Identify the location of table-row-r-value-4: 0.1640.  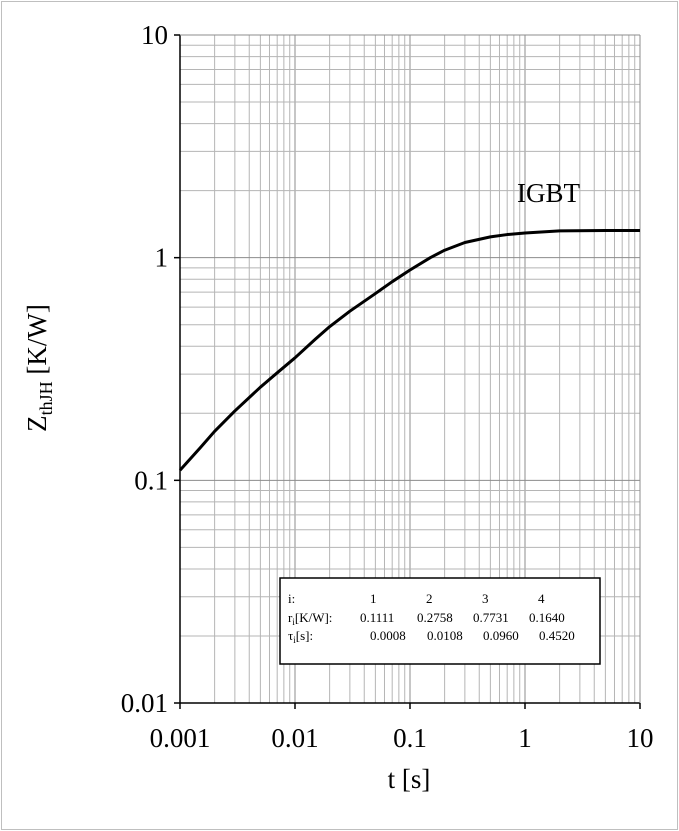
(547, 617).